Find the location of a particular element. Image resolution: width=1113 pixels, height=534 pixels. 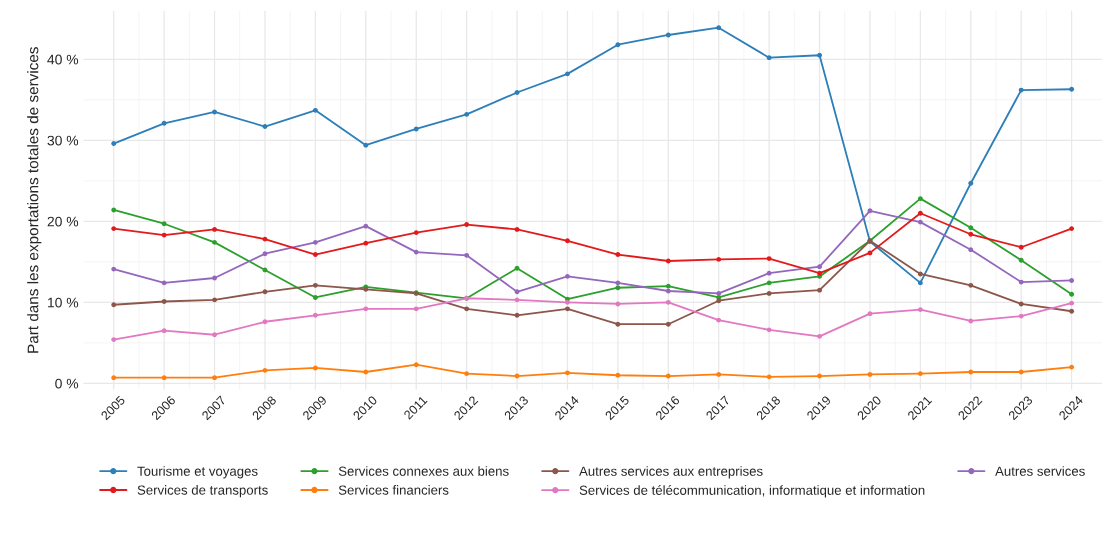

legend-label: Tourisme et voyages is located at coordinates (197, 472).